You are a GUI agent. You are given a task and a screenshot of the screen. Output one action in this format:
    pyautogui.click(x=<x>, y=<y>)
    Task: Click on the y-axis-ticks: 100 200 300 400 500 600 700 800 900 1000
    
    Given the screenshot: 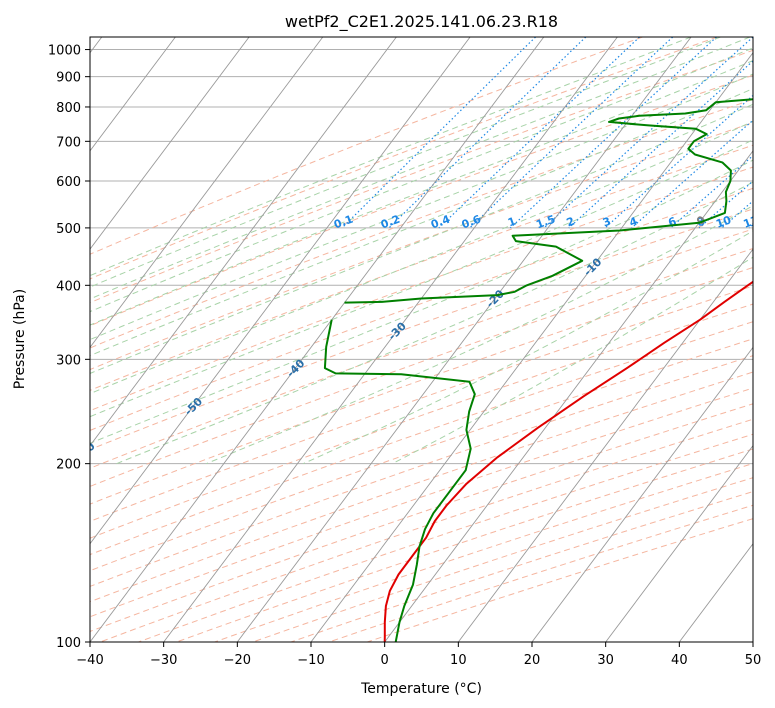 What is the action you would take?
    pyautogui.click(x=69, y=347)
    